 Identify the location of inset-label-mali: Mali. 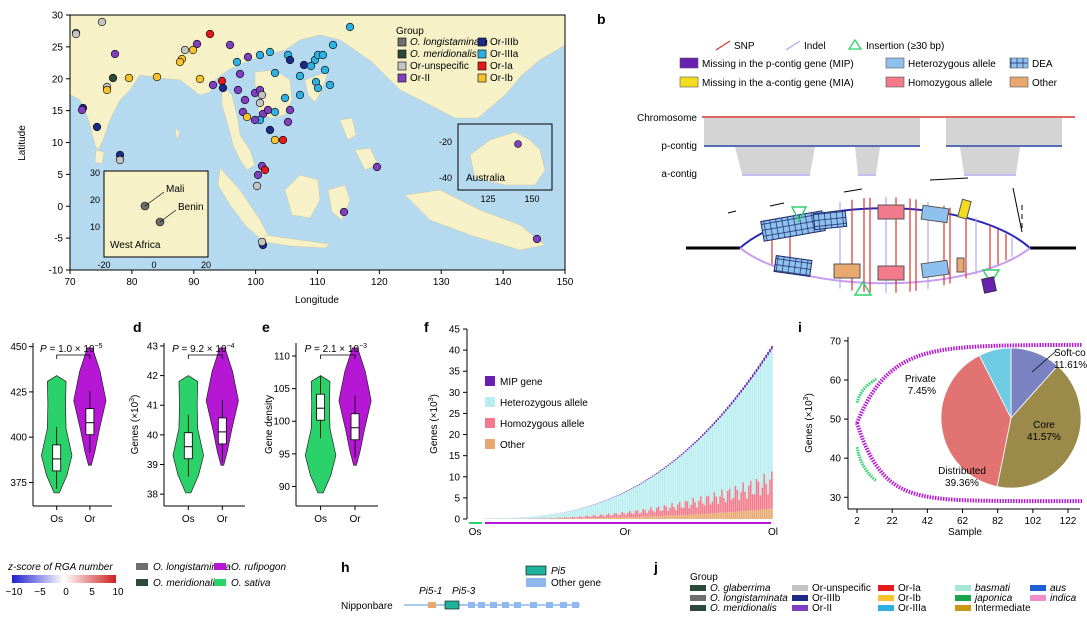
(175, 189).